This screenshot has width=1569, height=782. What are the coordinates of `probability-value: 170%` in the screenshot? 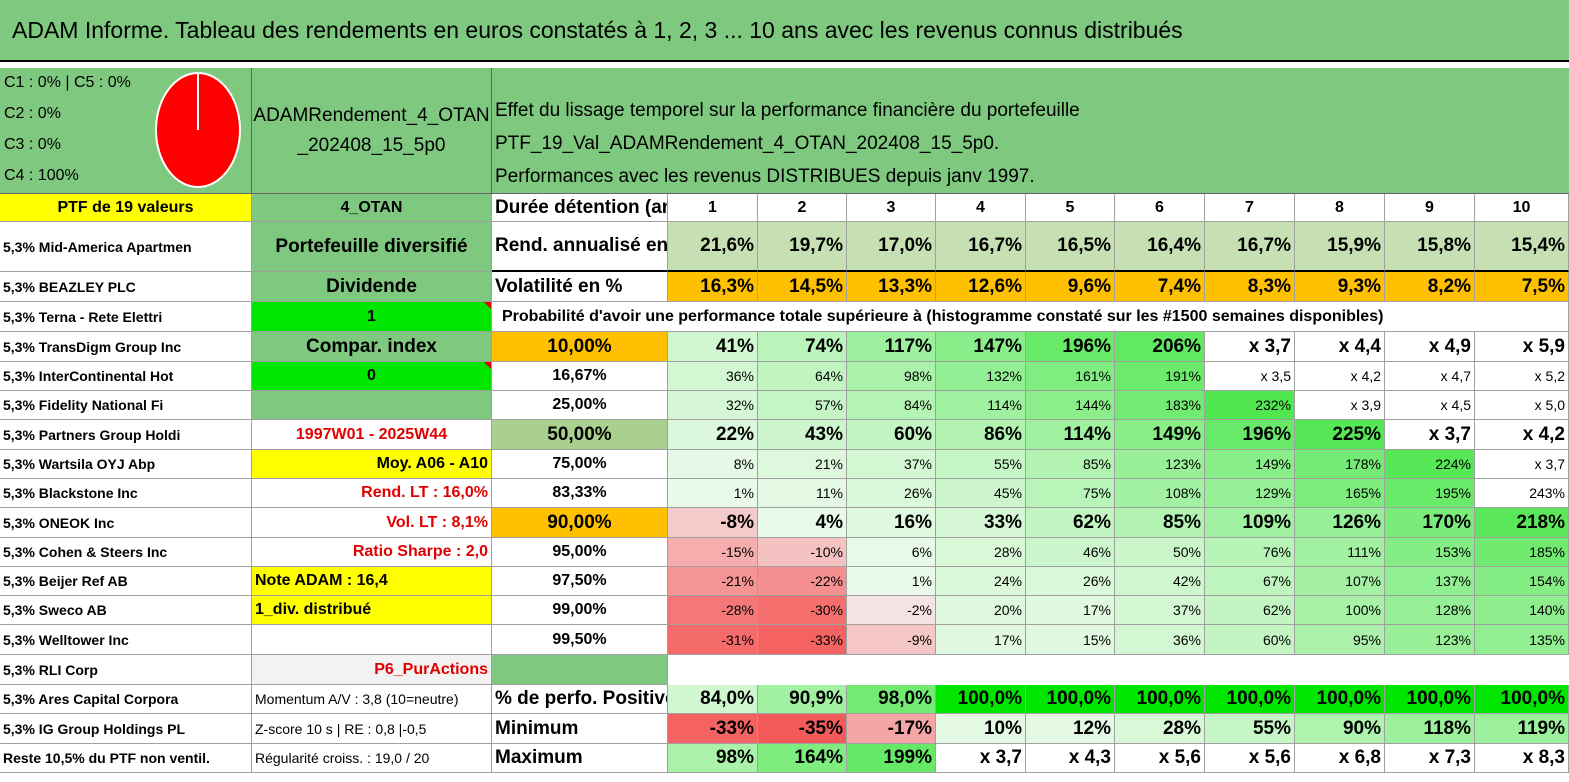 It's located at (1430, 523).